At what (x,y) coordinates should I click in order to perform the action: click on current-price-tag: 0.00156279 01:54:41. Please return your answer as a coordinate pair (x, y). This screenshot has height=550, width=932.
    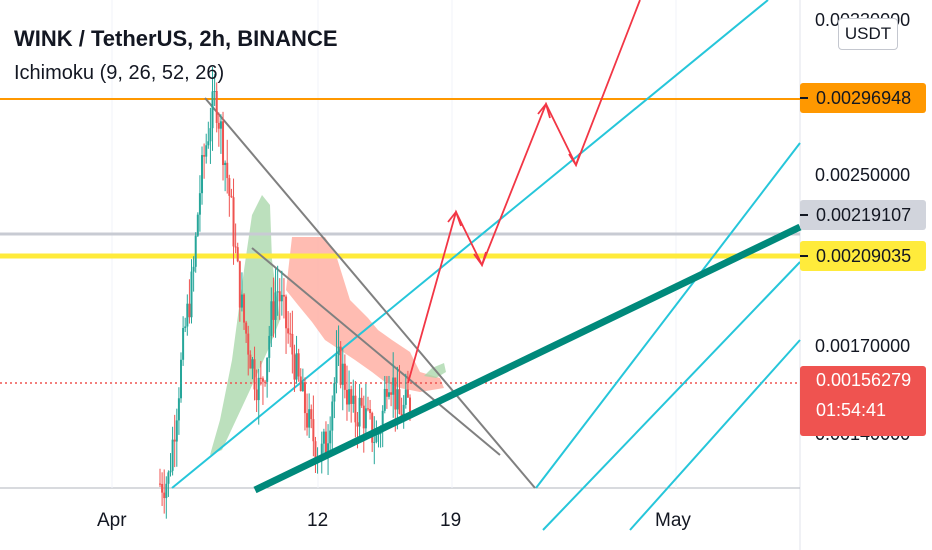
    Looking at the image, I should click on (863, 401).